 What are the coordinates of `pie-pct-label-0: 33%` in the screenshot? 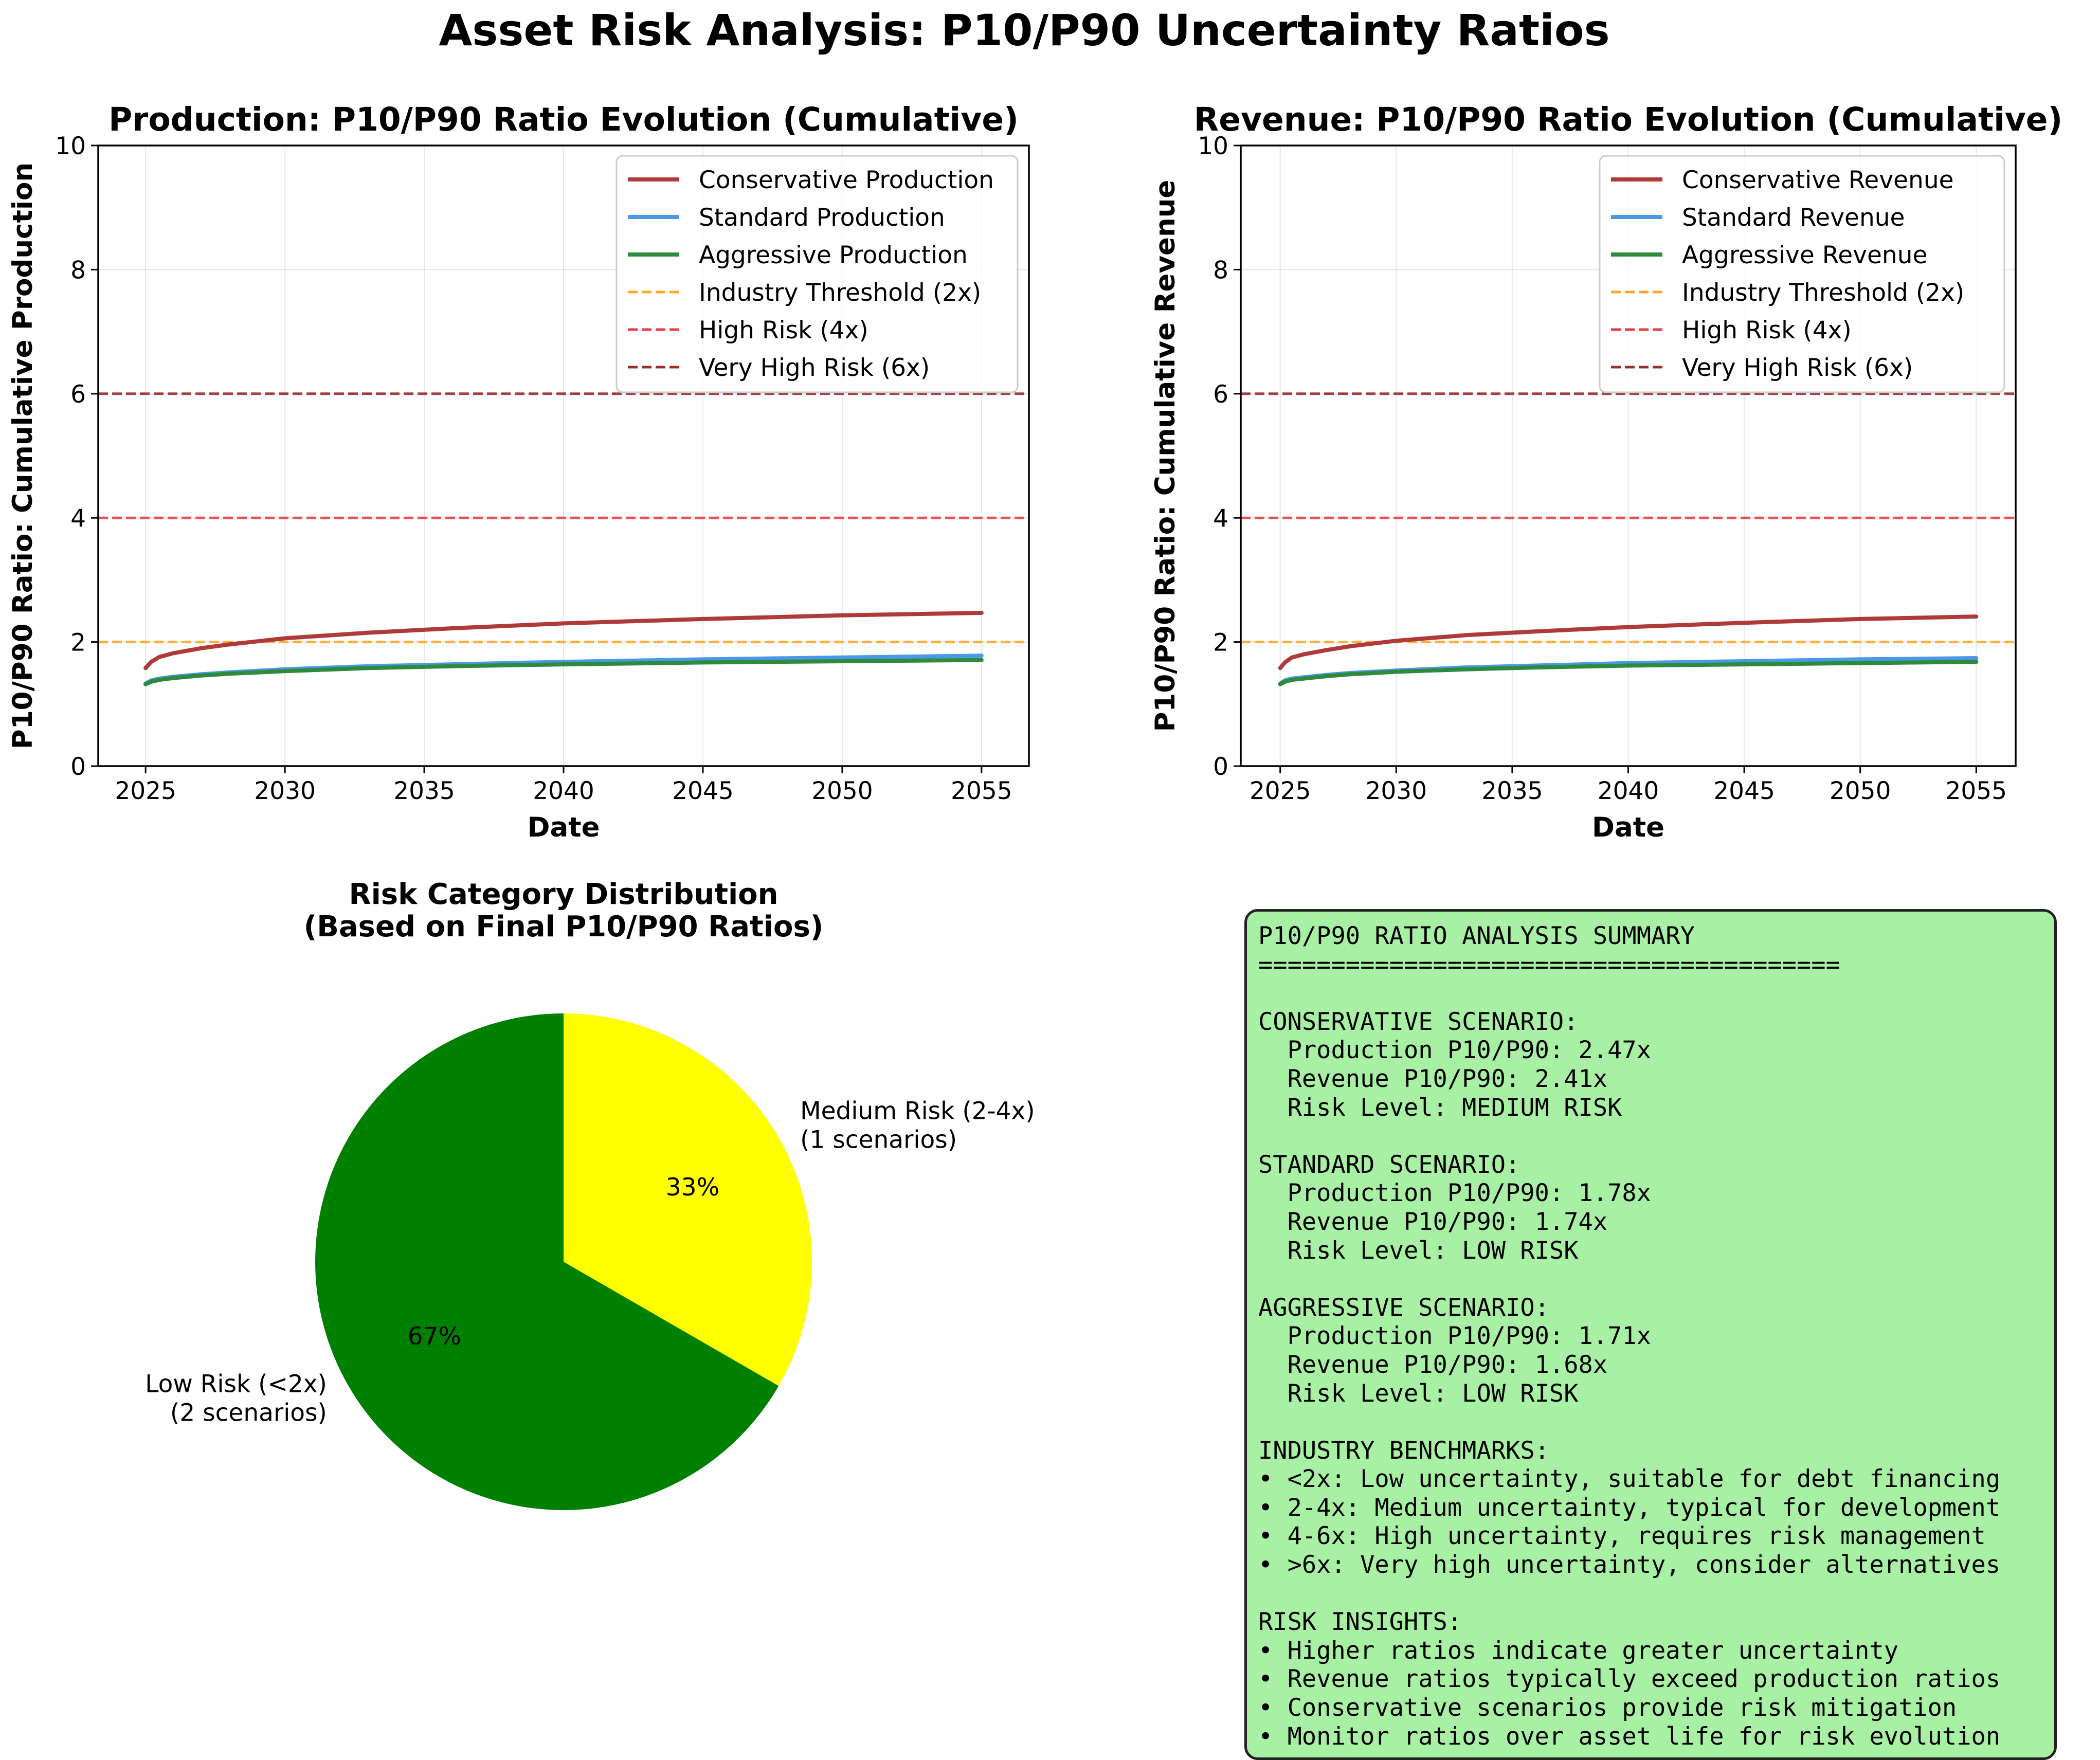 It's located at (693, 1187).